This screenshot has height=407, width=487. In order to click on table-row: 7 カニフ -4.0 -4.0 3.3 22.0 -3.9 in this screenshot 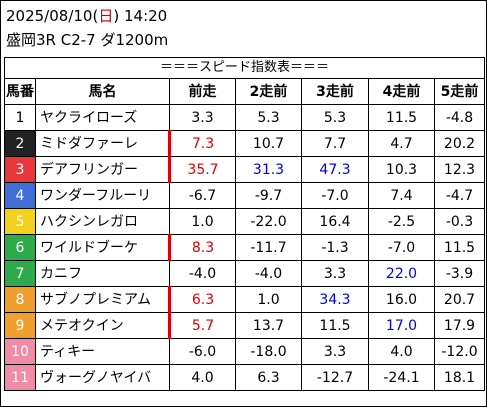, I will do `click(244, 273)`.